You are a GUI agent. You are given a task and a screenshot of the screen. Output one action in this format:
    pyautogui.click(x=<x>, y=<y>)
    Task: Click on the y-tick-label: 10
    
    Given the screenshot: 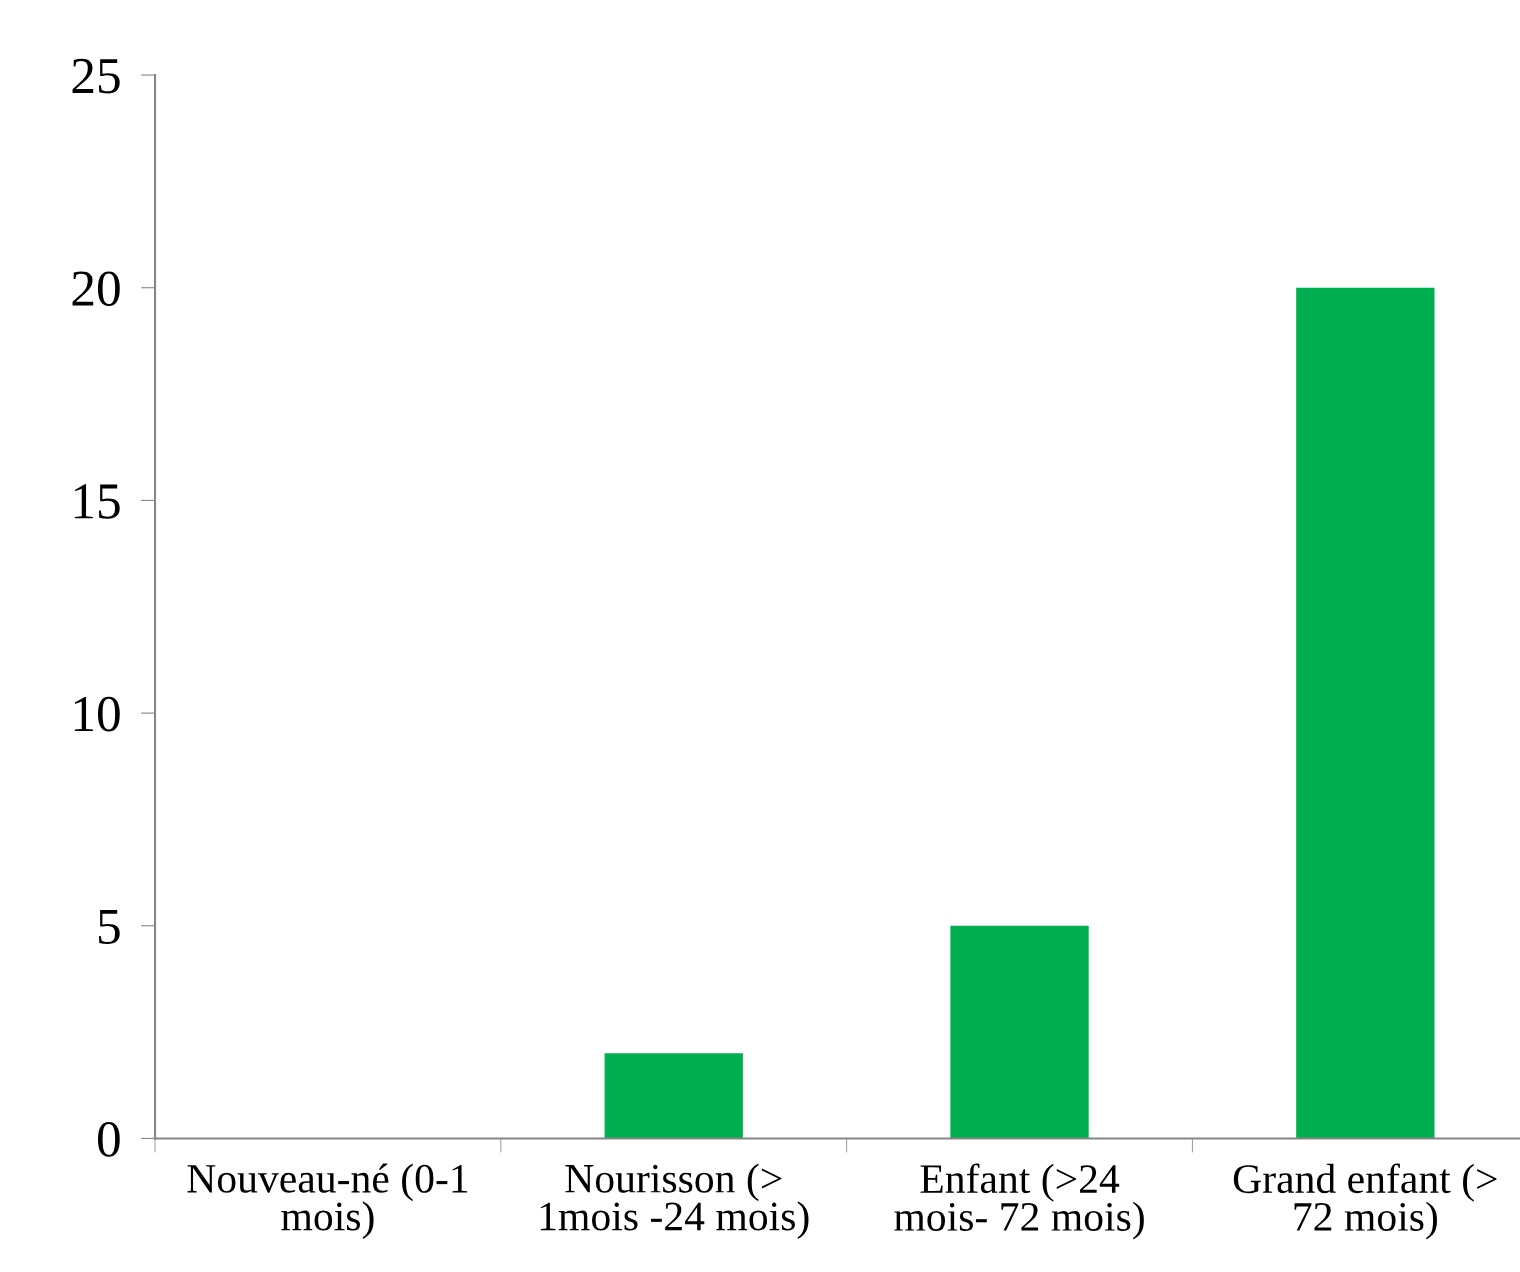 What is the action you would take?
    pyautogui.click(x=97, y=714)
    